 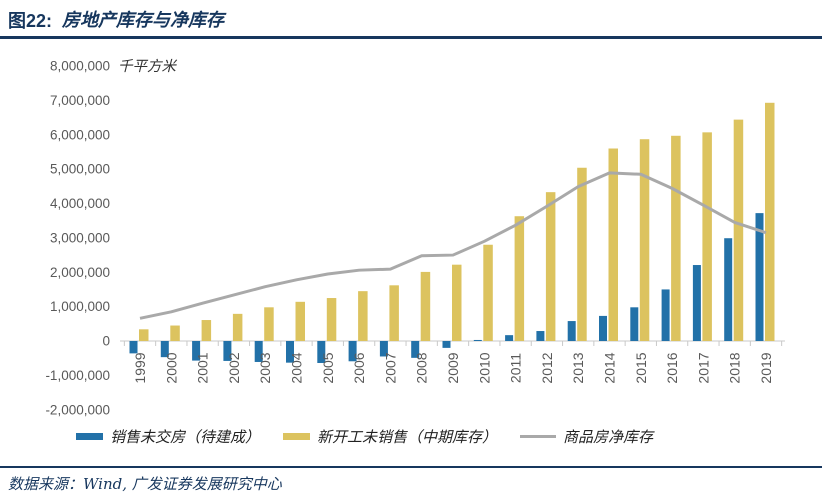 What do you see at coordinates (738, 230) in the screenshot?
I see `bar-unsold-2018` at bounding box center [738, 230].